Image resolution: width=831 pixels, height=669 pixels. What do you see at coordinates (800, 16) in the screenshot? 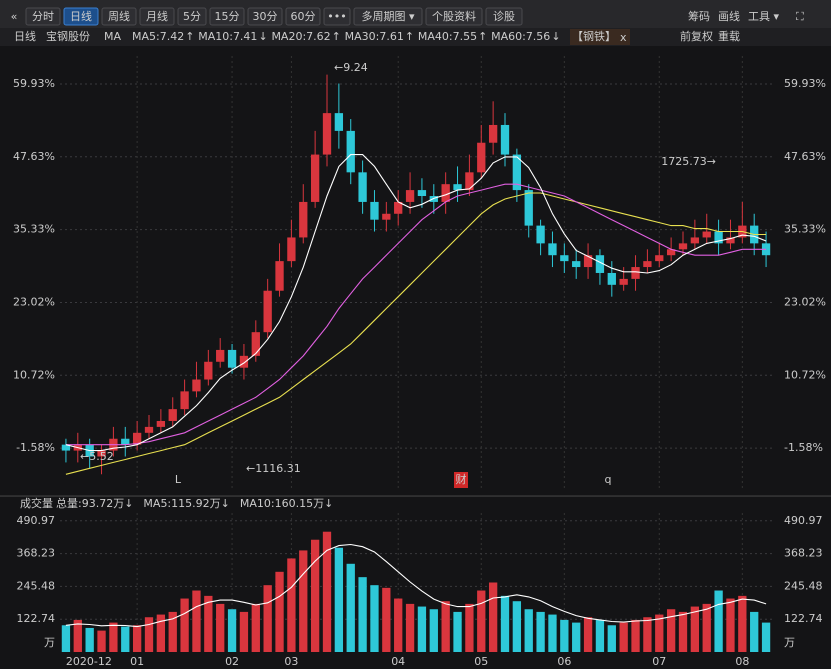
I see `toolbar-right: ⛶` at bounding box center [800, 16].